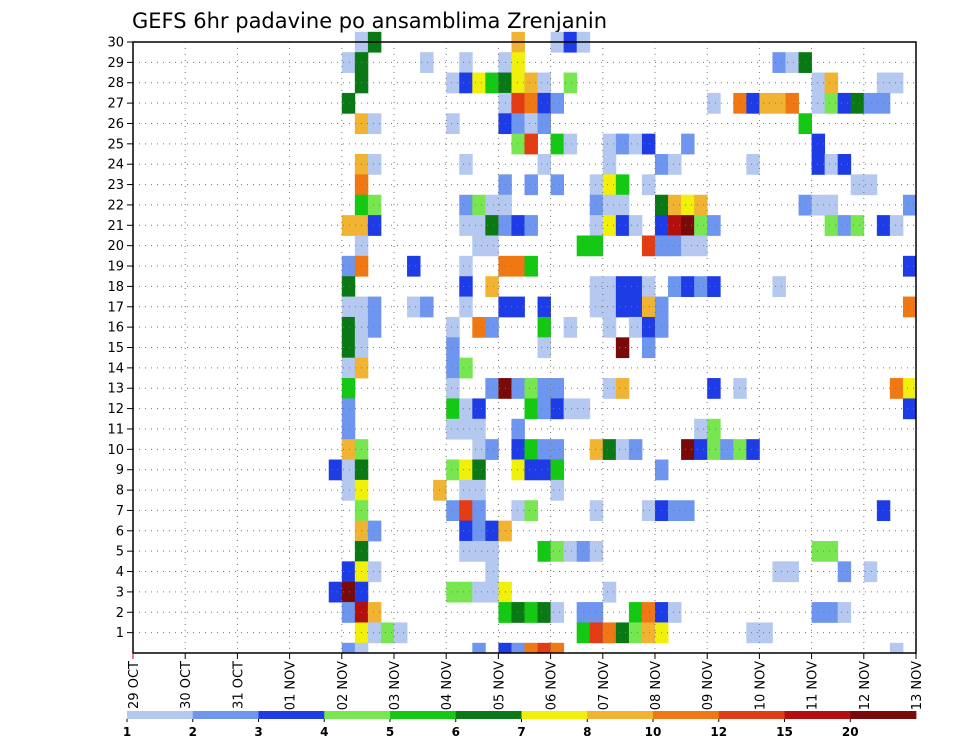  What do you see at coordinates (258, 732) in the screenshot?
I see `legend-label: 3` at bounding box center [258, 732].